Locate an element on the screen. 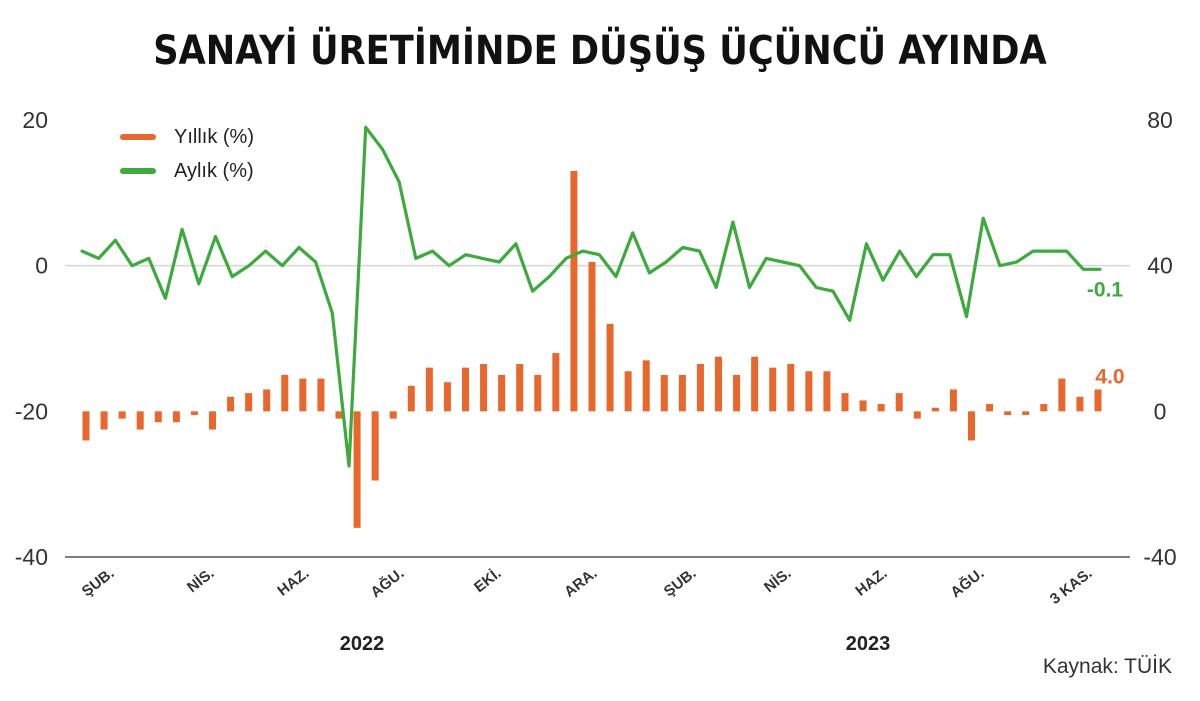 This screenshot has width=1200, height=701. left-axis-tick-label: -20 is located at coordinates (31, 411).